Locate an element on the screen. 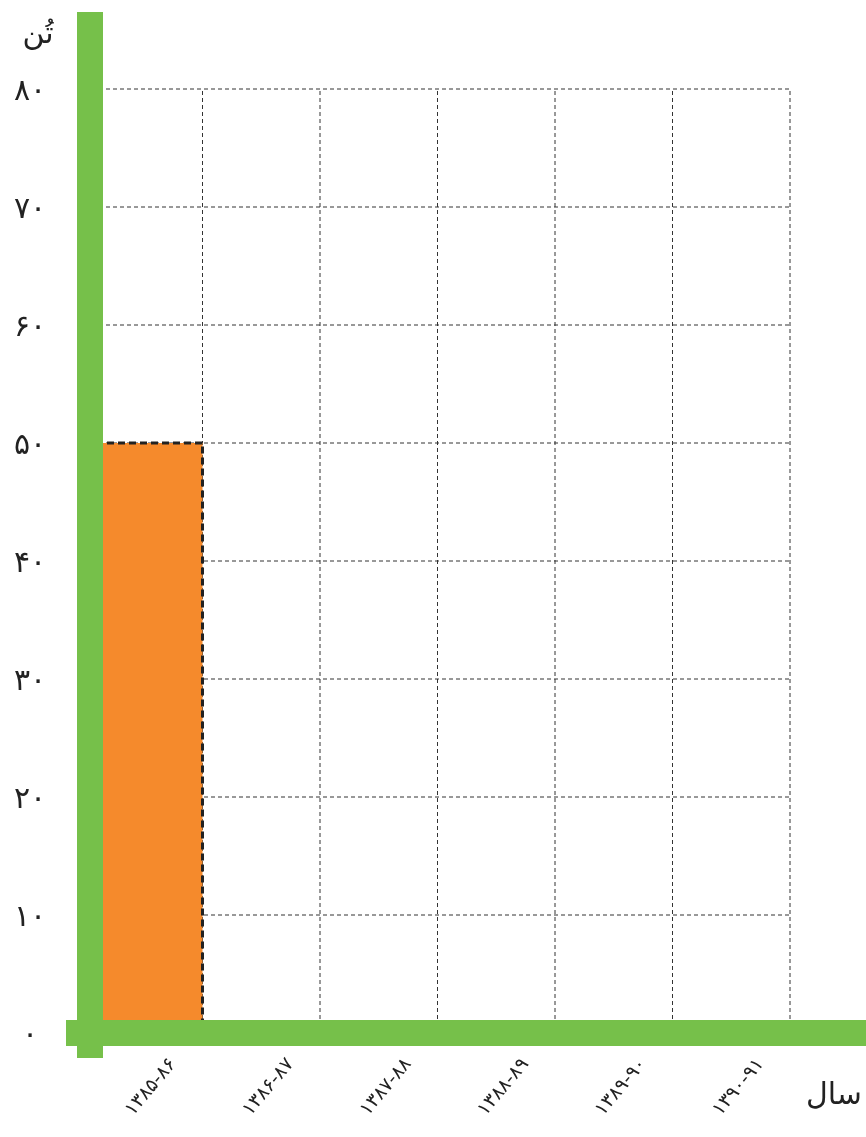 The width and height of the screenshot is (866, 1137). y-tick-label: ۴۰ is located at coordinates (30, 561).